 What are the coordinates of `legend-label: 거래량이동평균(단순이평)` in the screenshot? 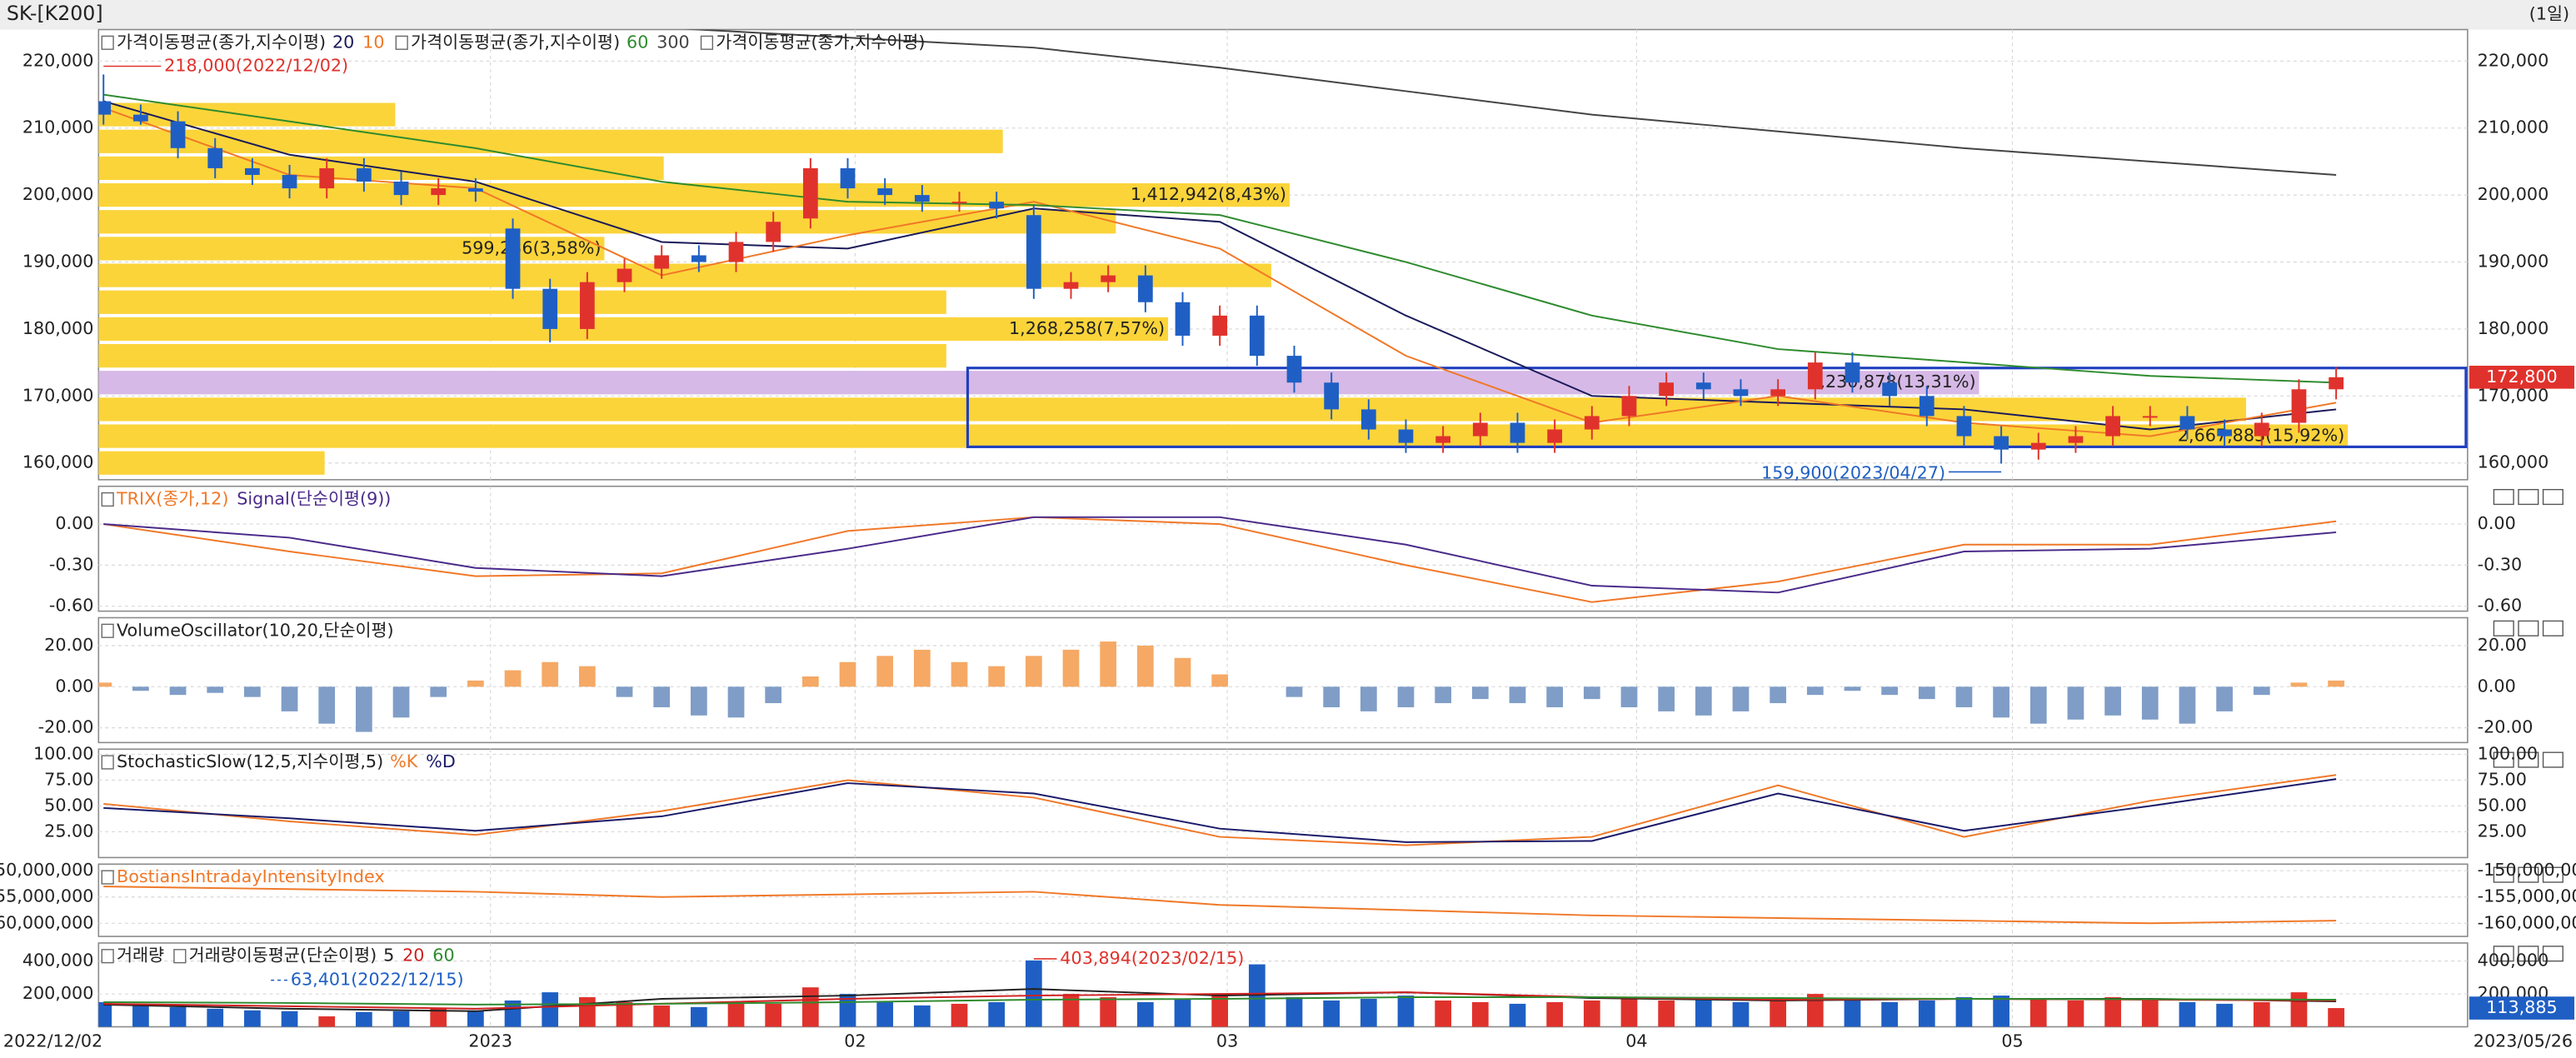 It's located at (283, 956).